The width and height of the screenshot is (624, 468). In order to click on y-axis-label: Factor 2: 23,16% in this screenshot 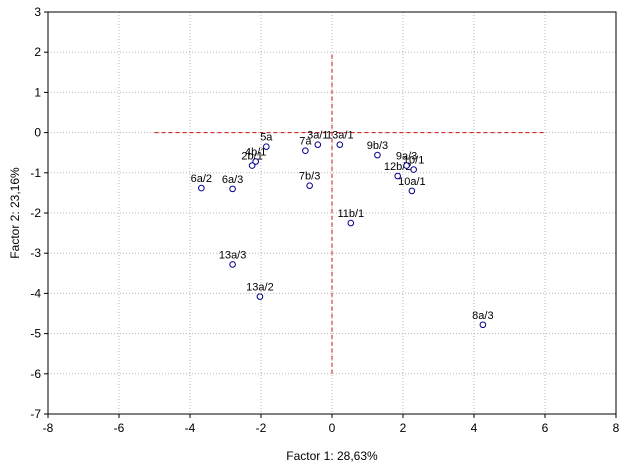, I will do `click(15, 213)`.